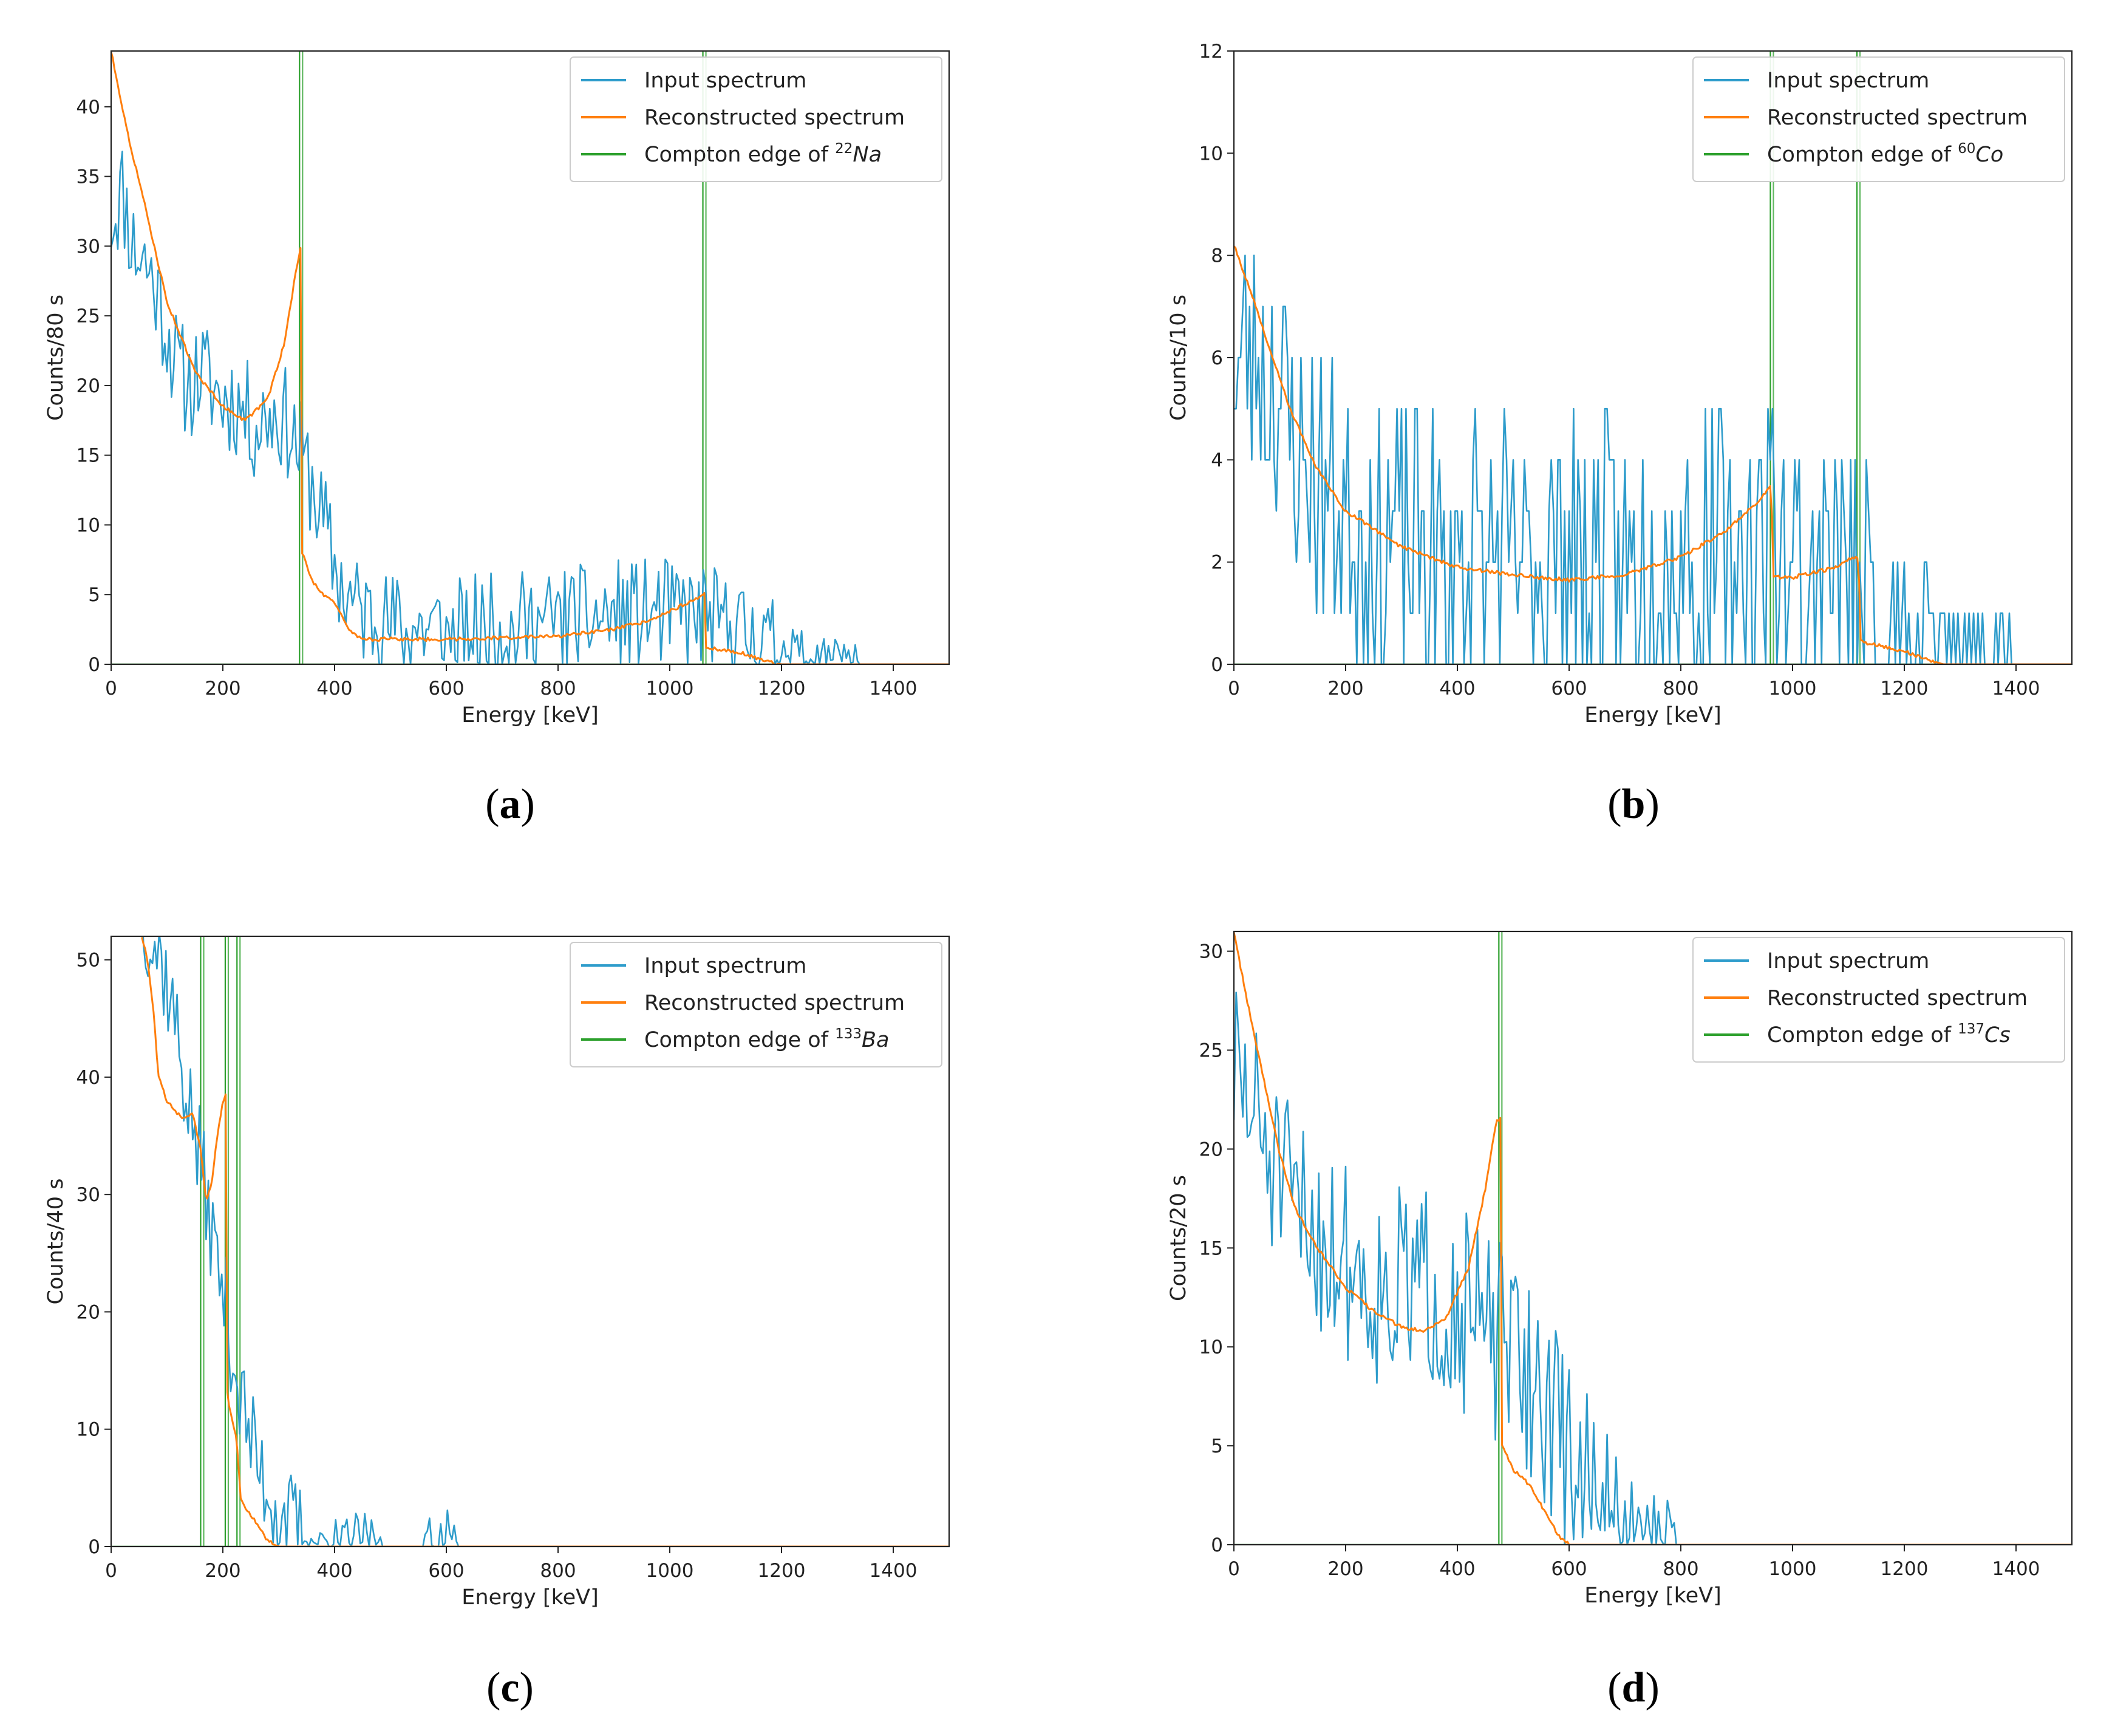  What do you see at coordinates (89, 177) in the screenshot?
I see `y-tick-label: 35` at bounding box center [89, 177].